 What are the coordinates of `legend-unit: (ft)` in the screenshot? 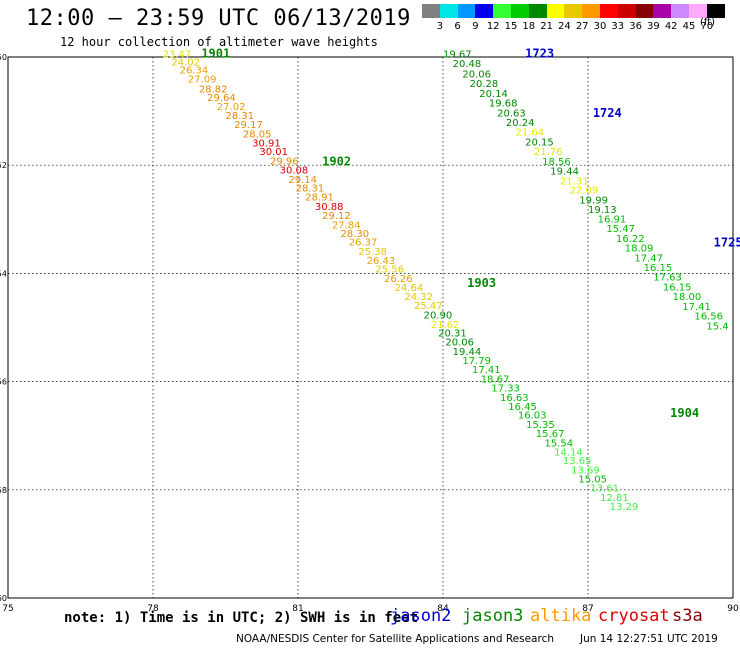 It's located at (708, 22).